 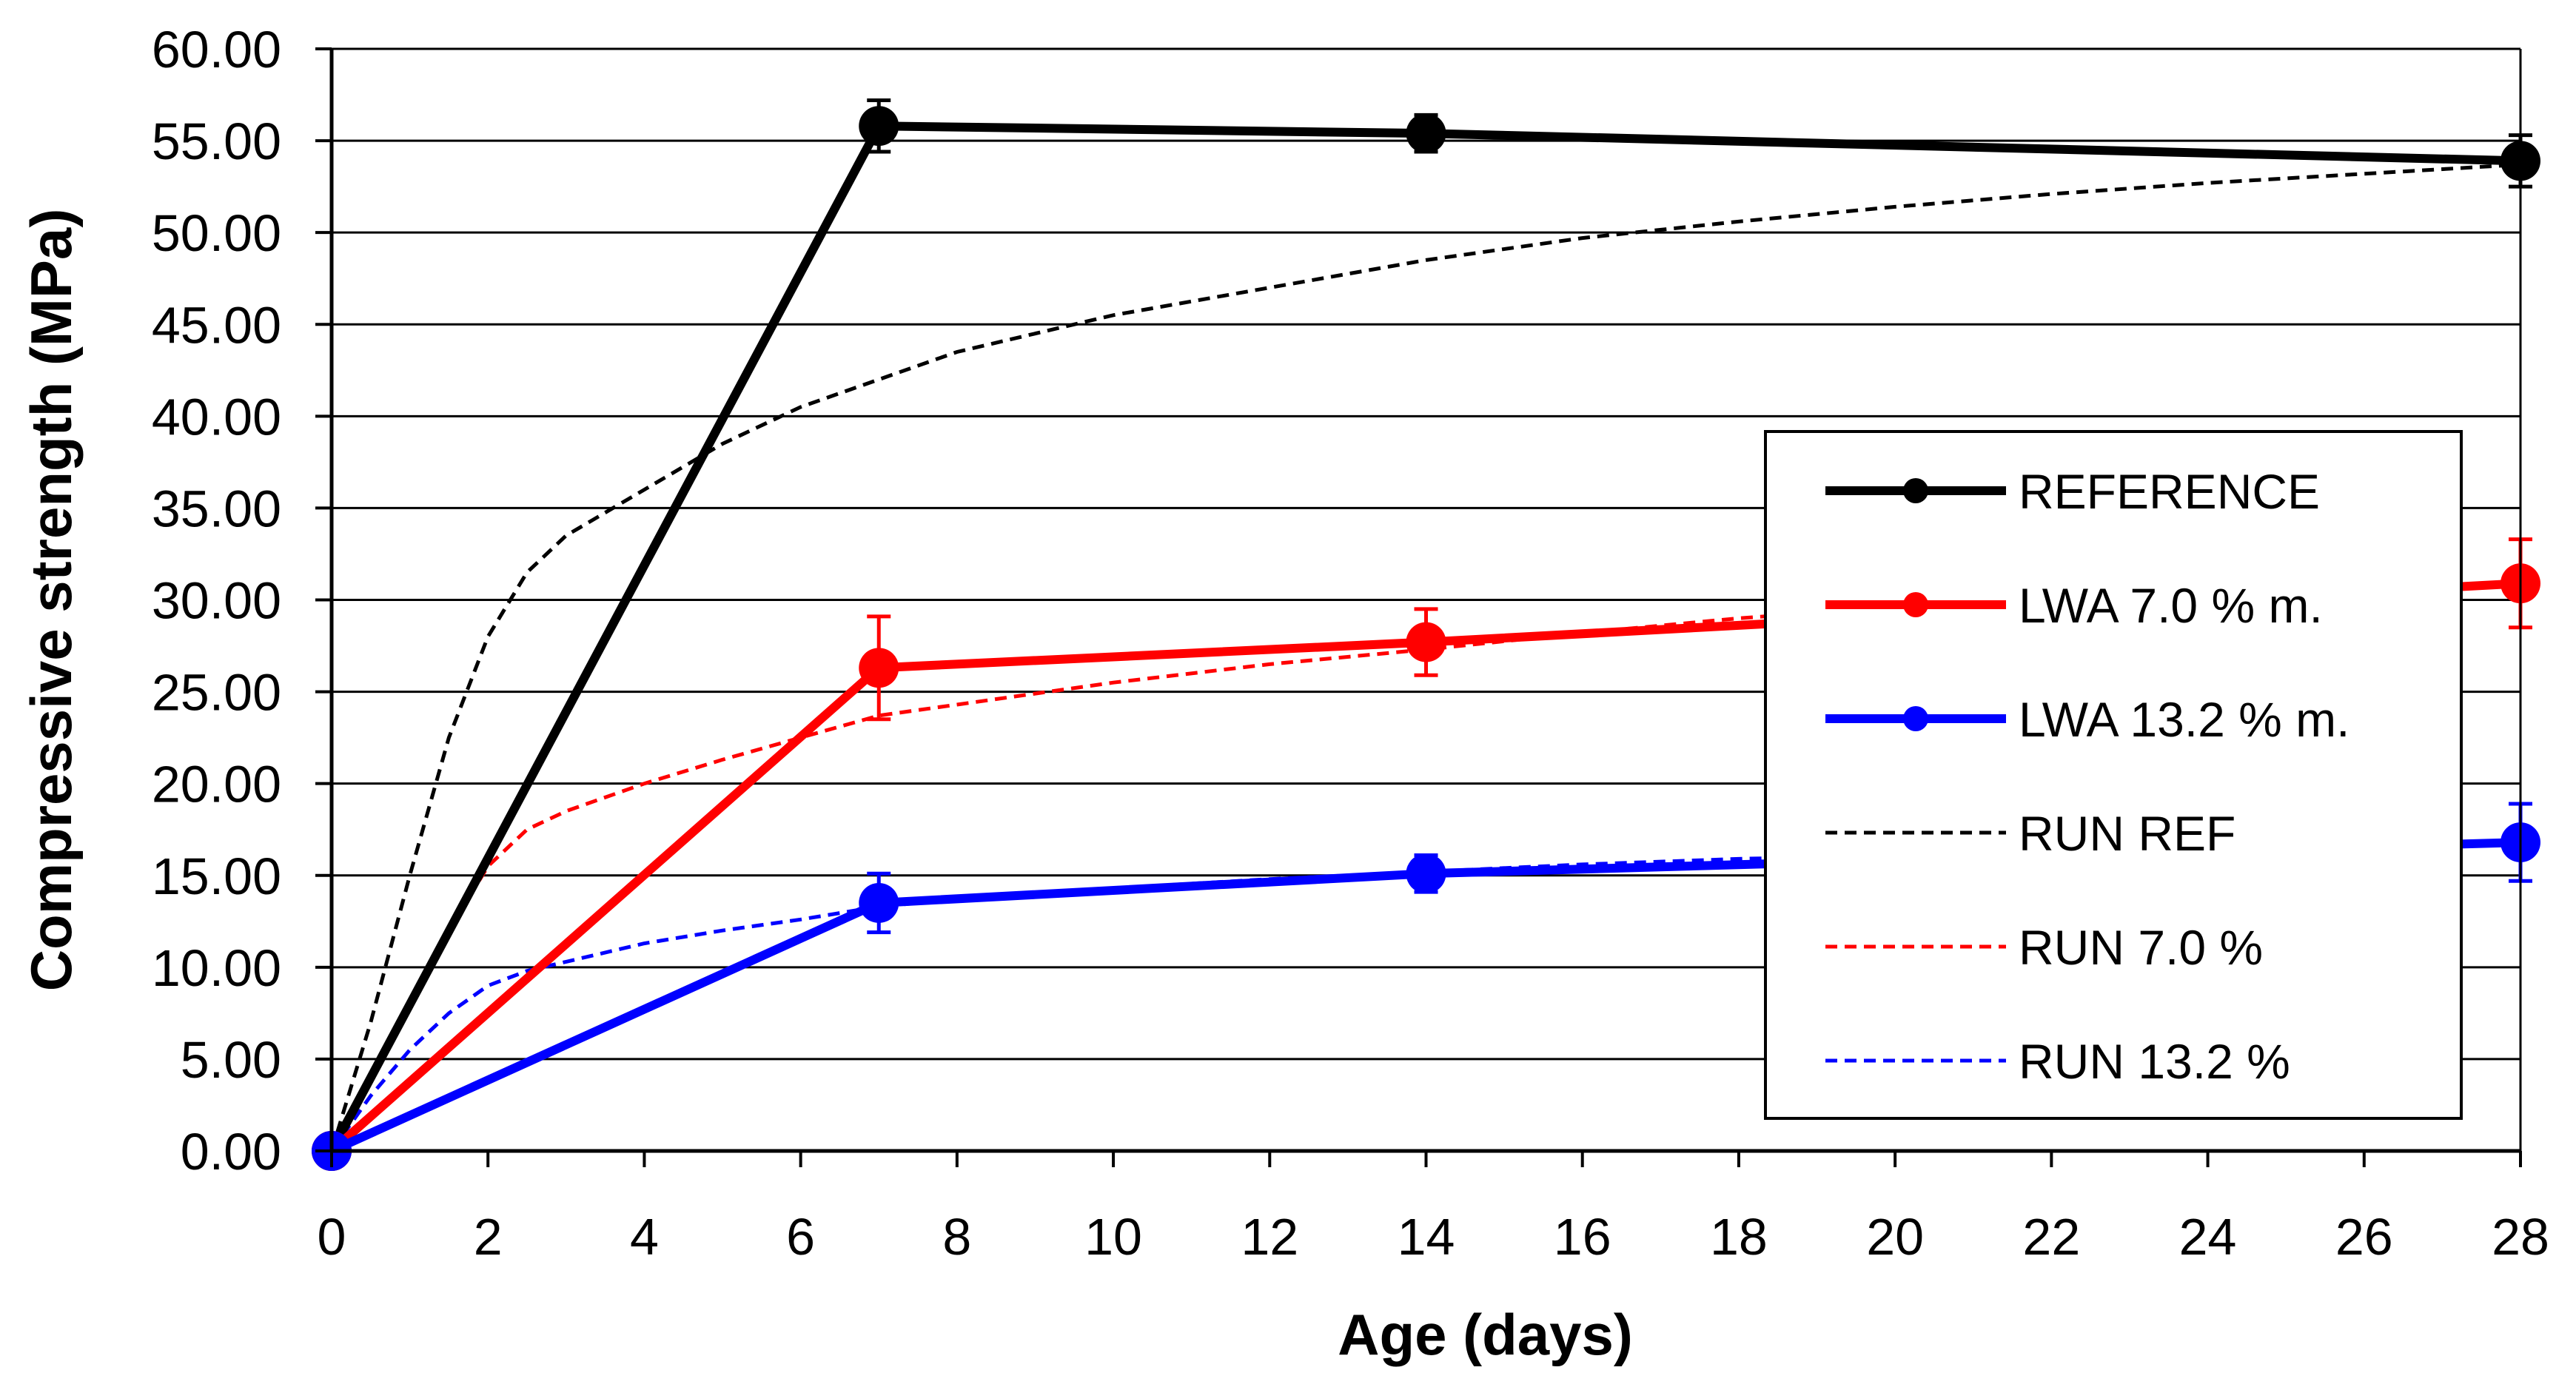 I want to click on x-tick-label-10: 20, so click(x=1895, y=1237).